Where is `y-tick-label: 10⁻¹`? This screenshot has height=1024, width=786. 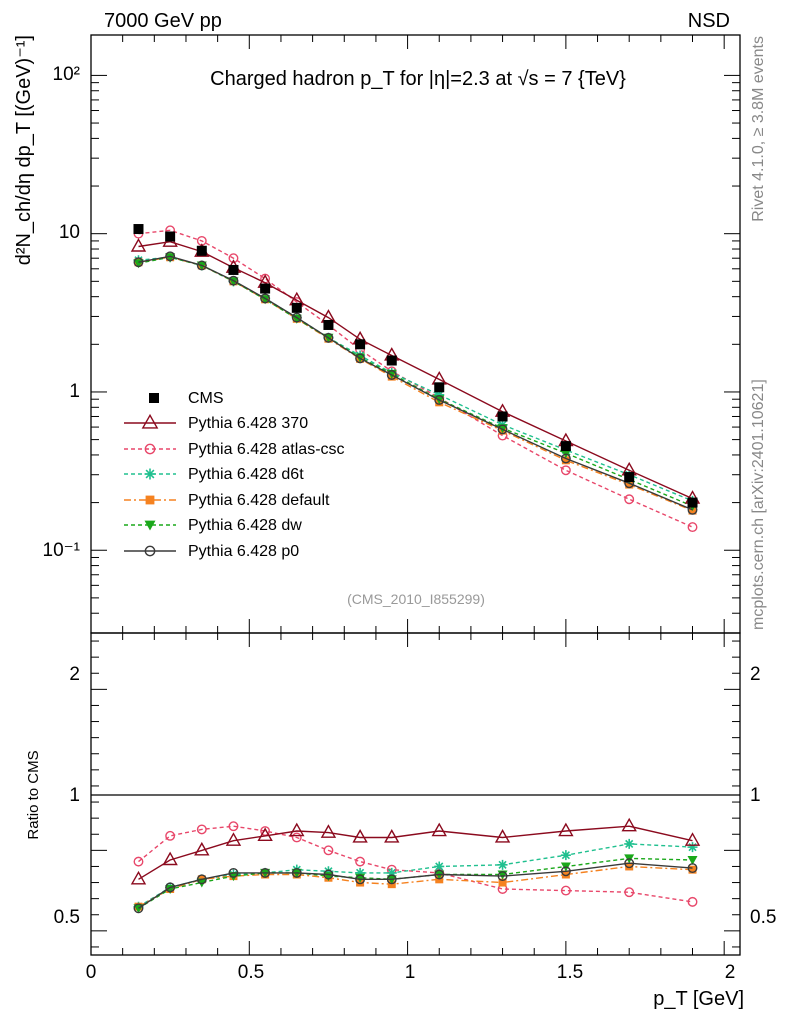 y-tick-label: 10⁻¹ is located at coordinates (62, 550).